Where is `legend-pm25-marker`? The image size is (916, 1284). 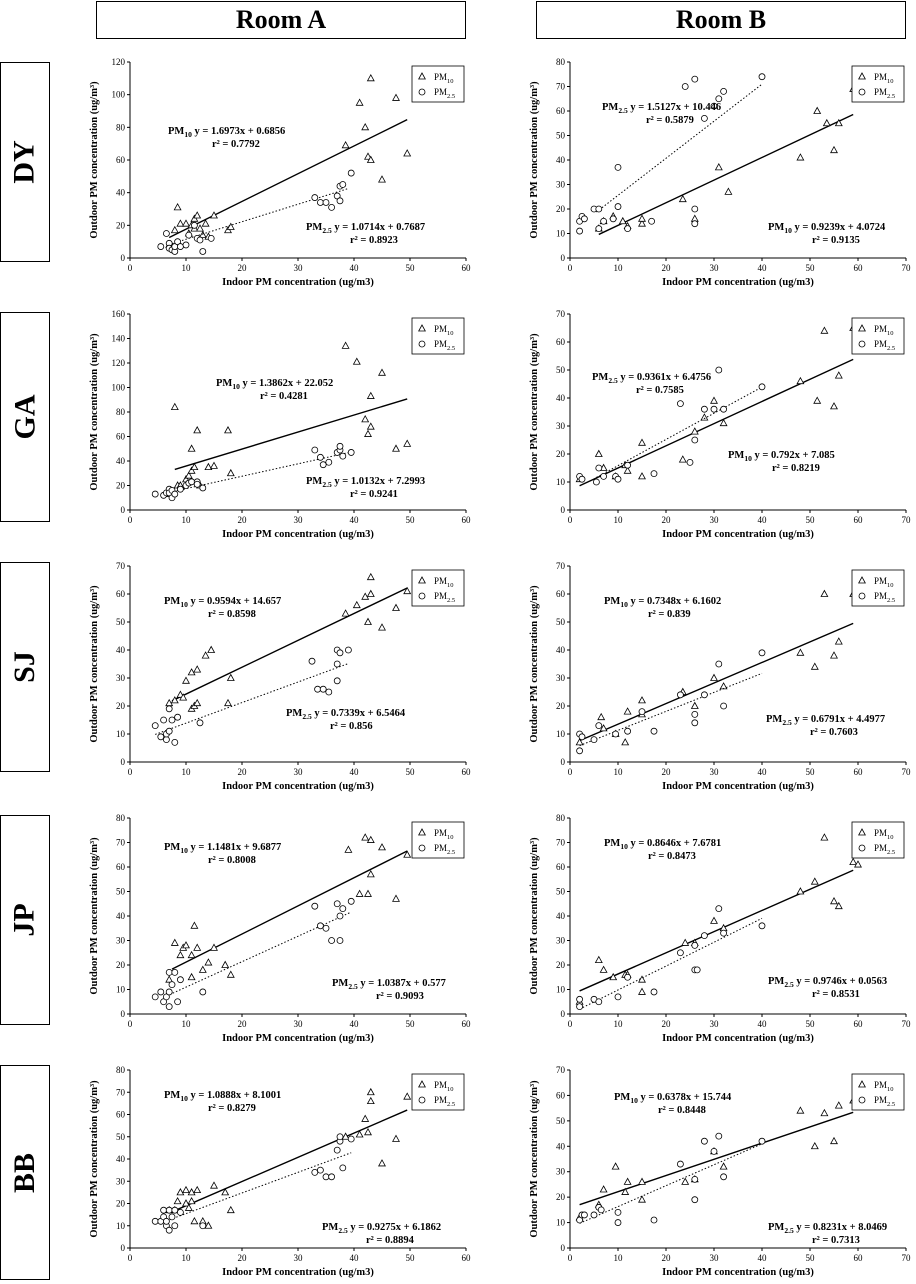
legend-pm25-marker is located at coordinates (422, 92).